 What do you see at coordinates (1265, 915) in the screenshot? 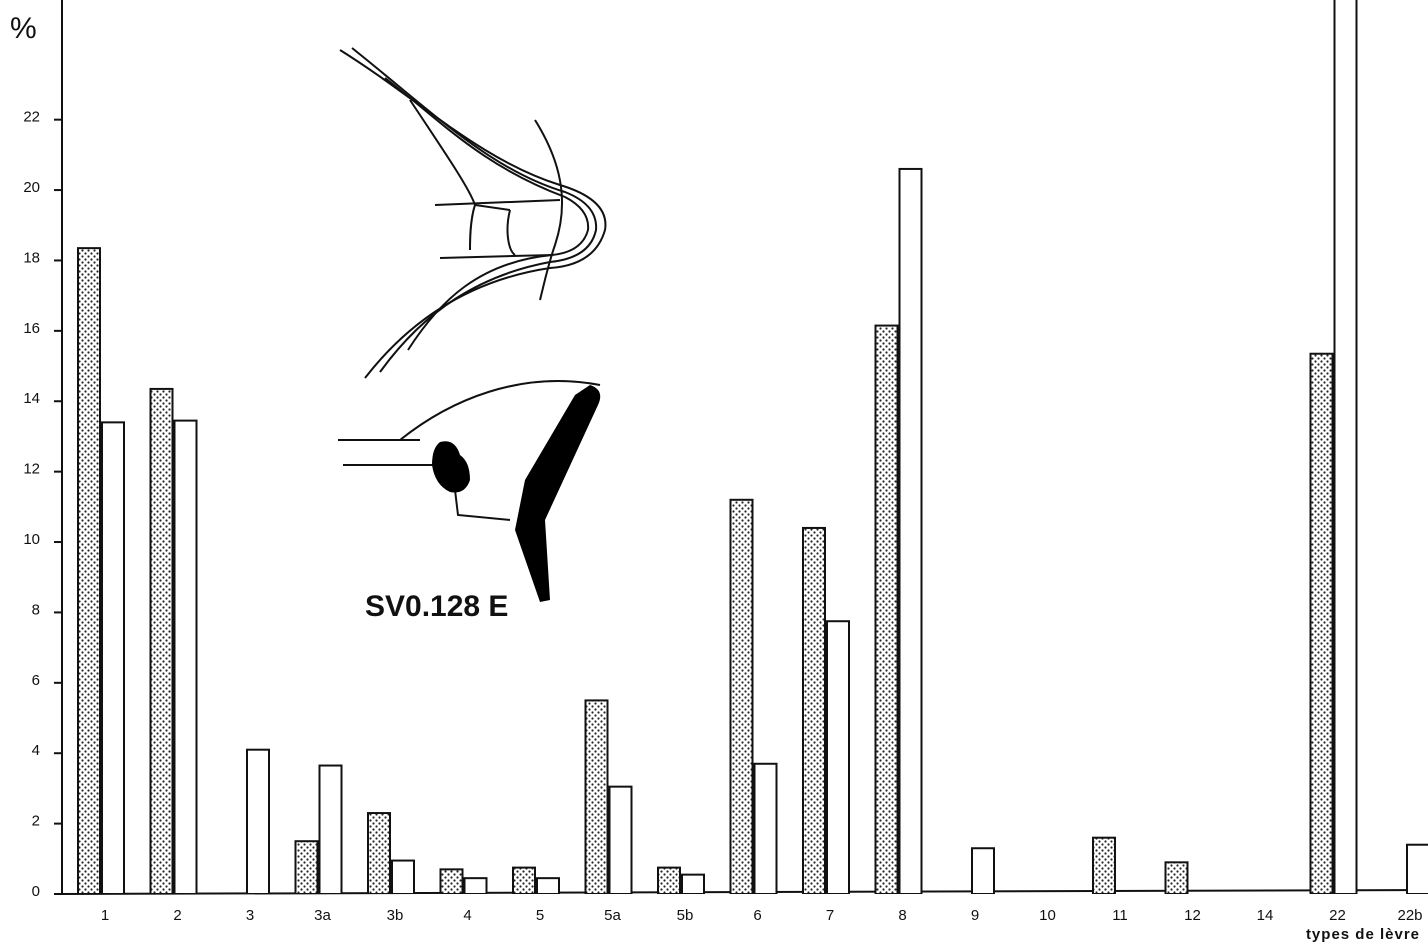
I see `x-tick-label: 14` at bounding box center [1265, 915].